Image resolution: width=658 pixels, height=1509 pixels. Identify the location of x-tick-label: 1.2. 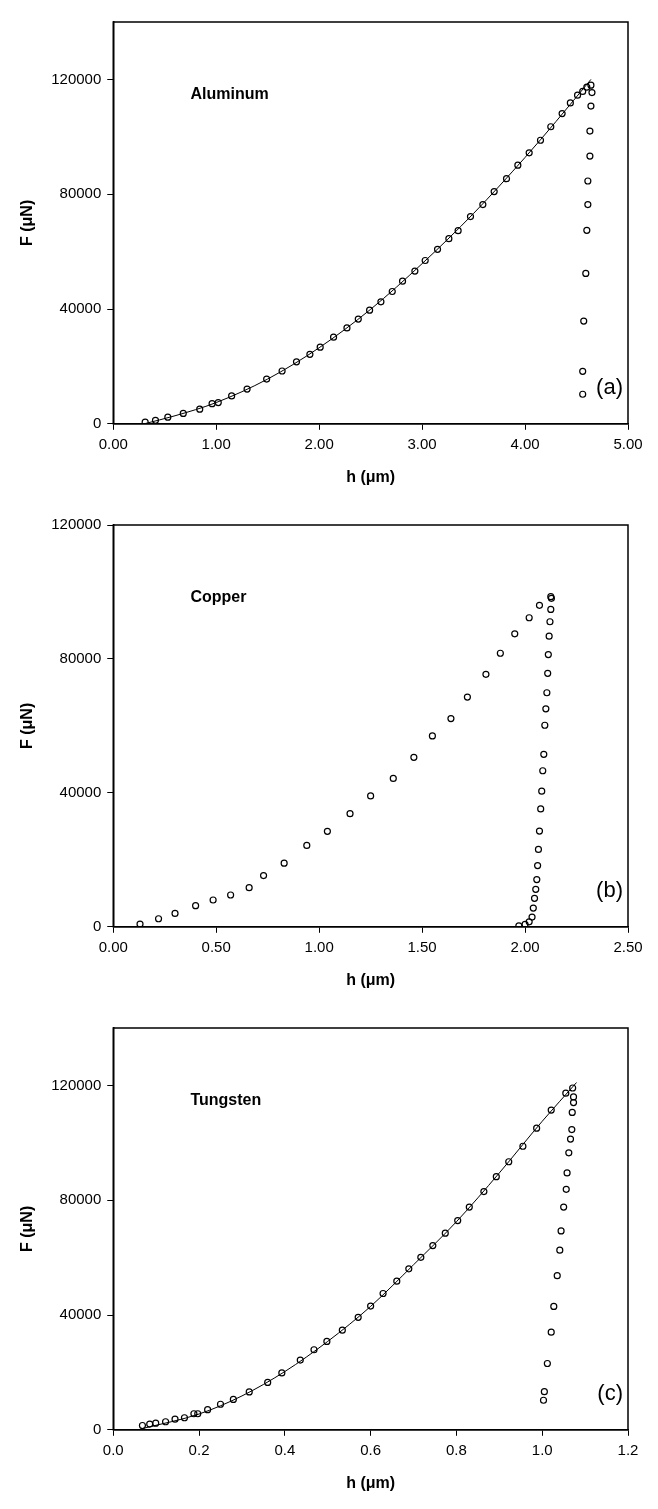
(628, 1449).